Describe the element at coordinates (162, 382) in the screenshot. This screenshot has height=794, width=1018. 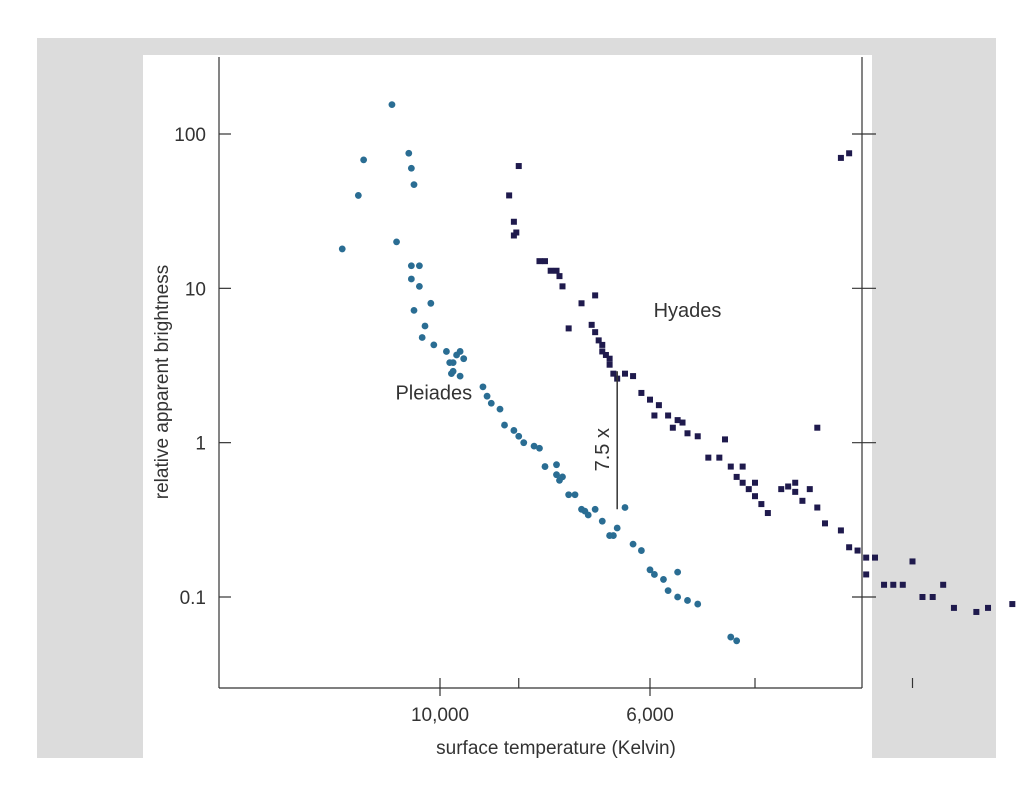
I see `y-axis-title: relative apparent brightness` at that location.